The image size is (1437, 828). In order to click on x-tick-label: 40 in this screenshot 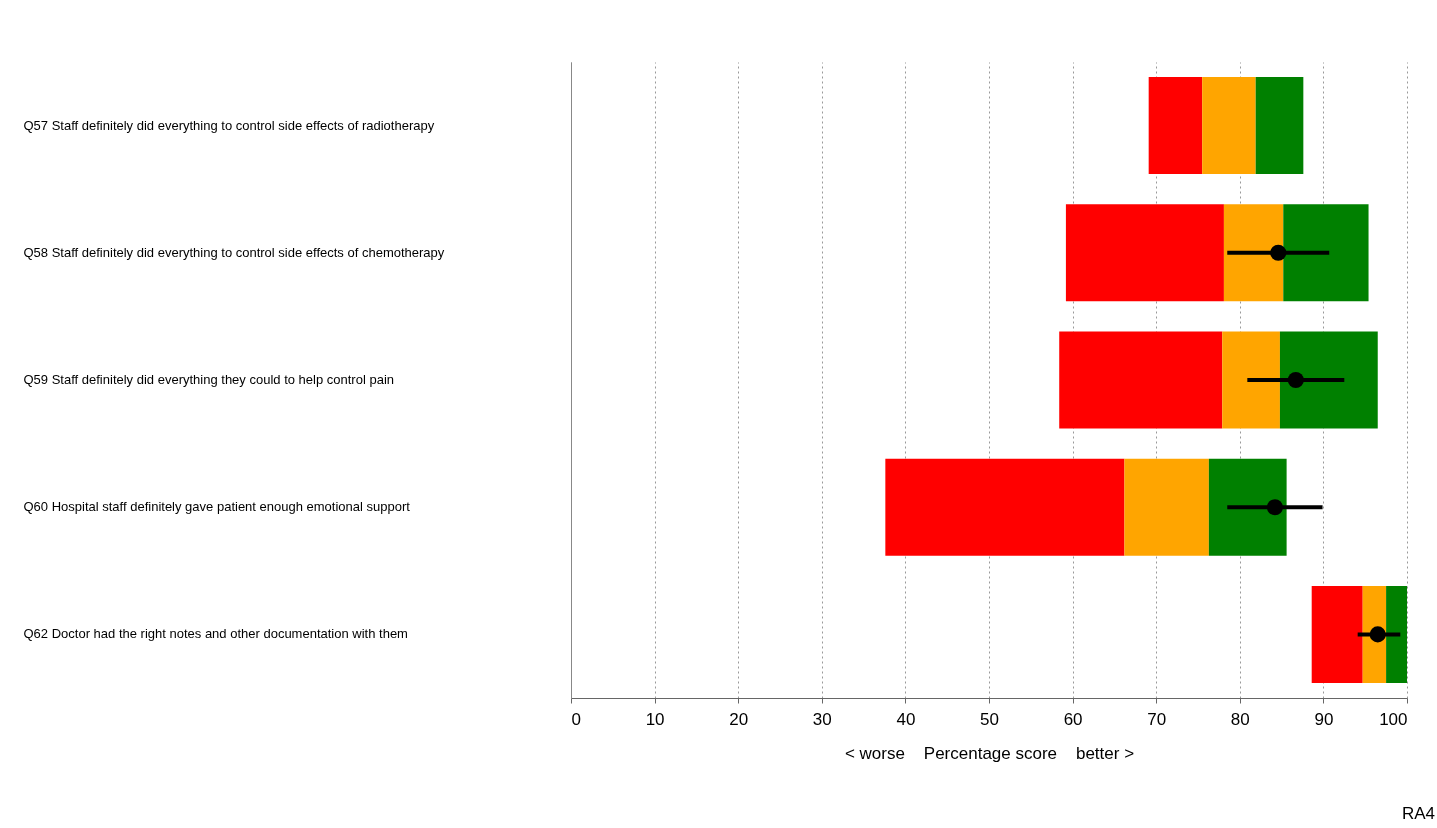, I will do `click(906, 719)`.